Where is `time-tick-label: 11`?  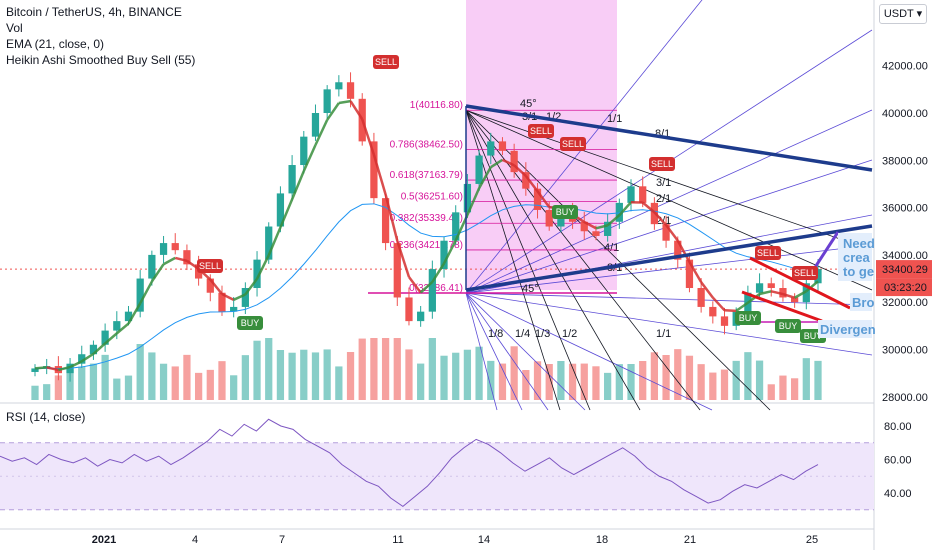 time-tick-label: 11 is located at coordinates (397, 540).